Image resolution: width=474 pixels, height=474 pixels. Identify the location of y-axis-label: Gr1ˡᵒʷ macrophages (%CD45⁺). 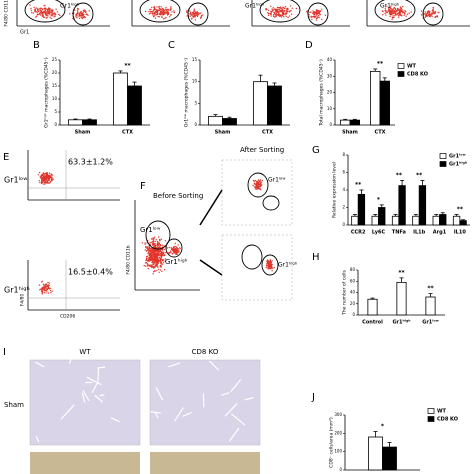
(187, 92).